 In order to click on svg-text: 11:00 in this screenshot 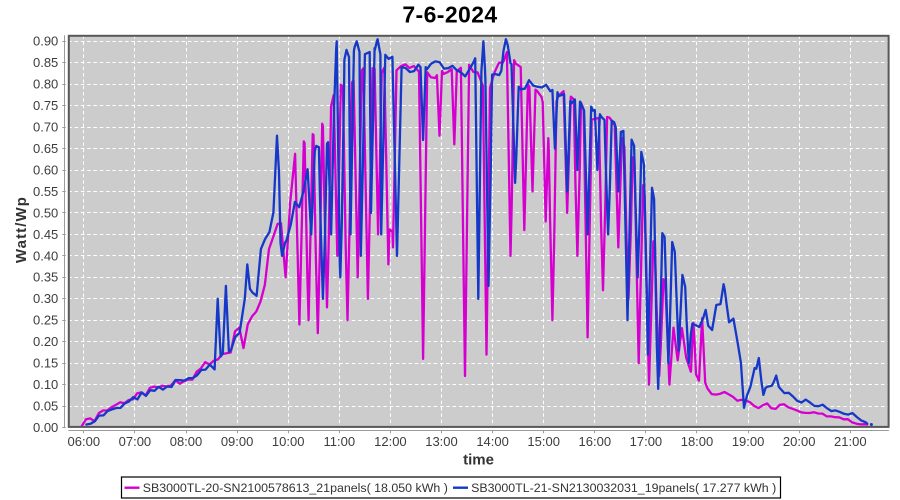, I will do `click(340, 441)`.